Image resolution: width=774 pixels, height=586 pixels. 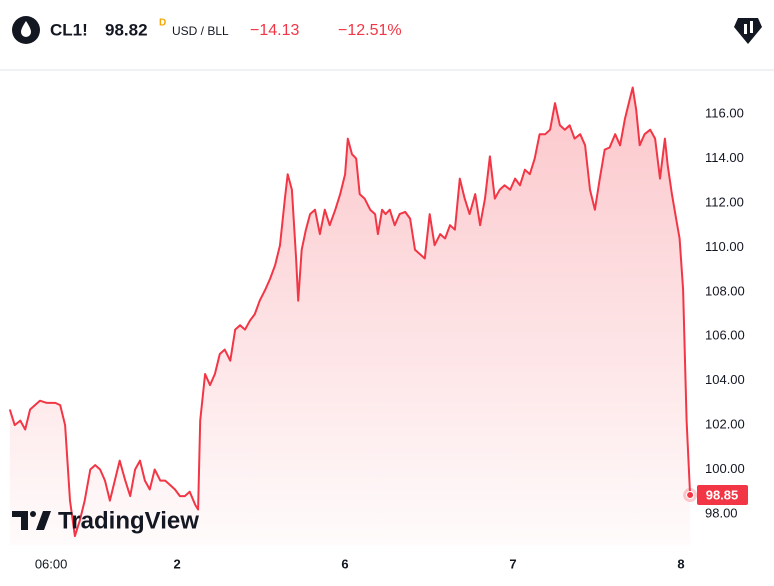 What do you see at coordinates (725, 379) in the screenshot?
I see `y-tick-label: 104.00` at bounding box center [725, 379].